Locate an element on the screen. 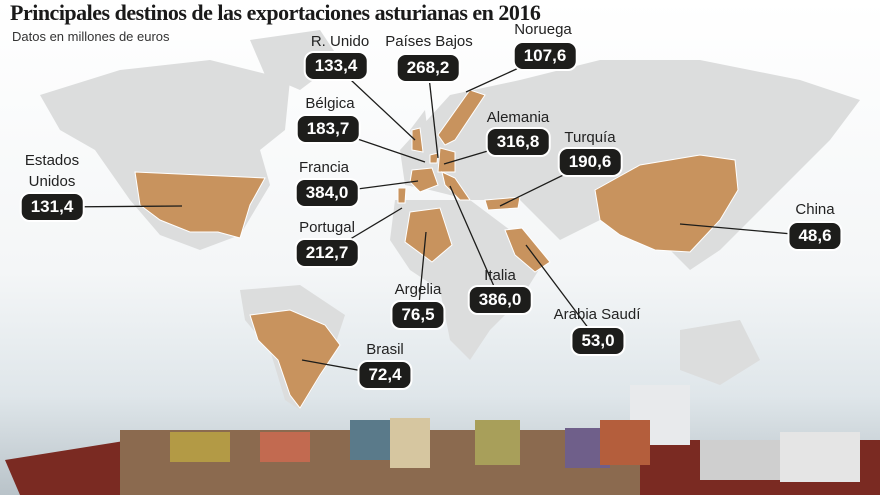  subtitle: Datos en millones de euros is located at coordinates (91, 36).